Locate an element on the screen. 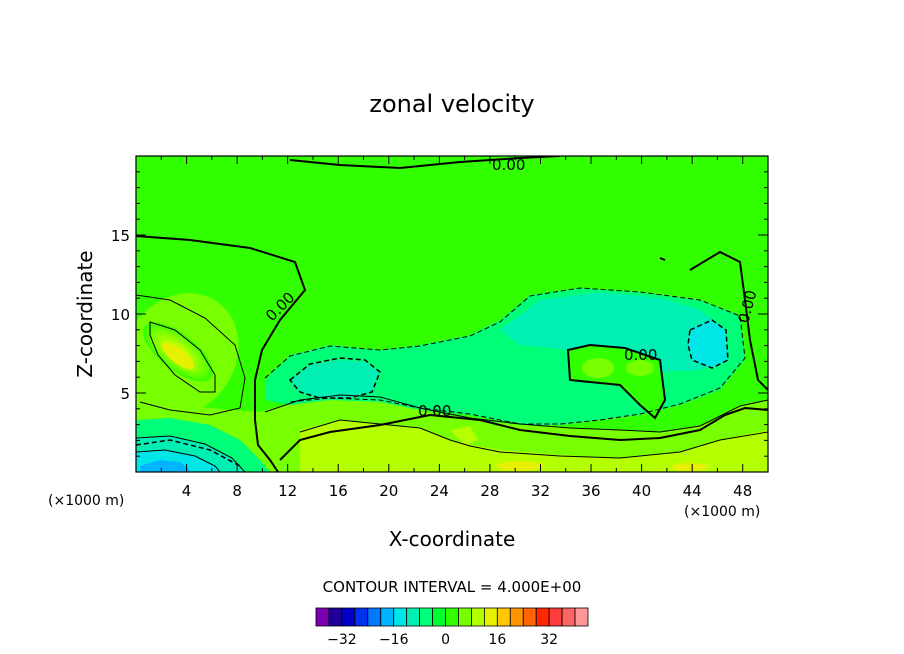 Image resolution: width=904 pixels, height=654 pixels. colorbar: −32 −16 0 16 32 is located at coordinates (452, 627).